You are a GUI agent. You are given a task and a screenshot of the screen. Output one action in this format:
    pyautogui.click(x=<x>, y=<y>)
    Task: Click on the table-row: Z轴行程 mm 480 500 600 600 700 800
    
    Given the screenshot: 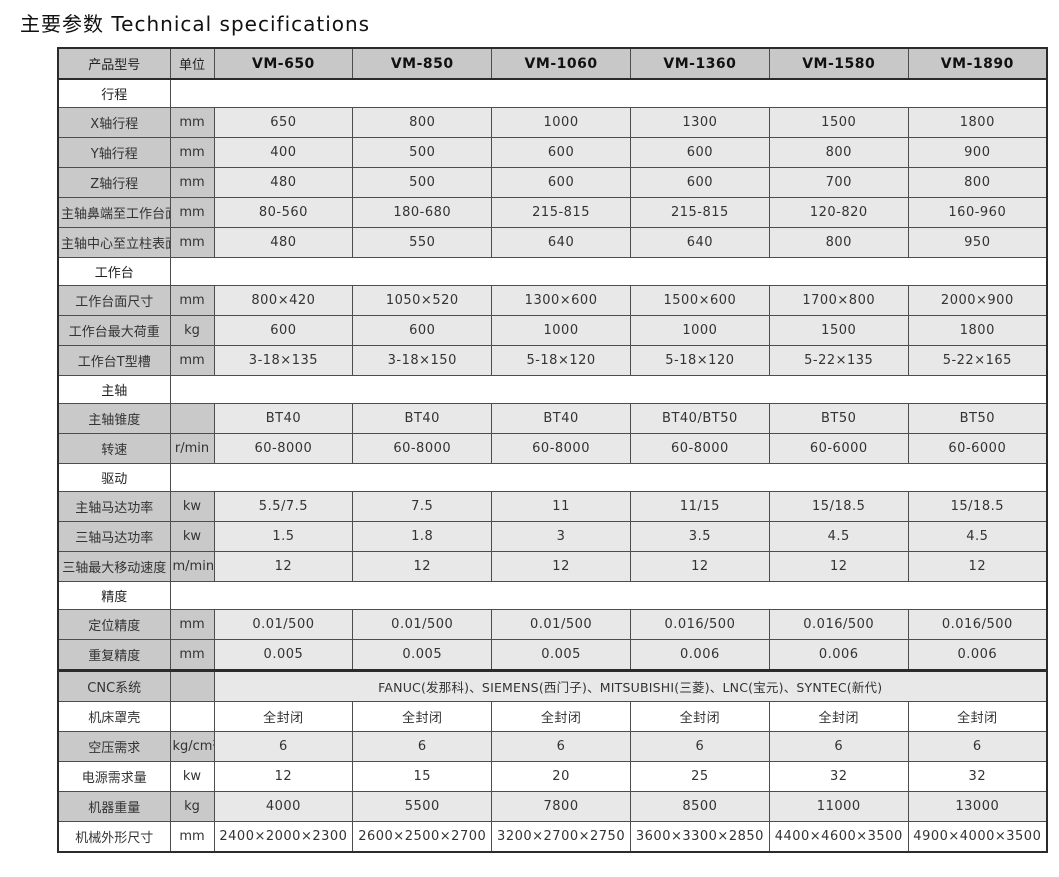 What is the action you would take?
    pyautogui.click(x=552, y=182)
    